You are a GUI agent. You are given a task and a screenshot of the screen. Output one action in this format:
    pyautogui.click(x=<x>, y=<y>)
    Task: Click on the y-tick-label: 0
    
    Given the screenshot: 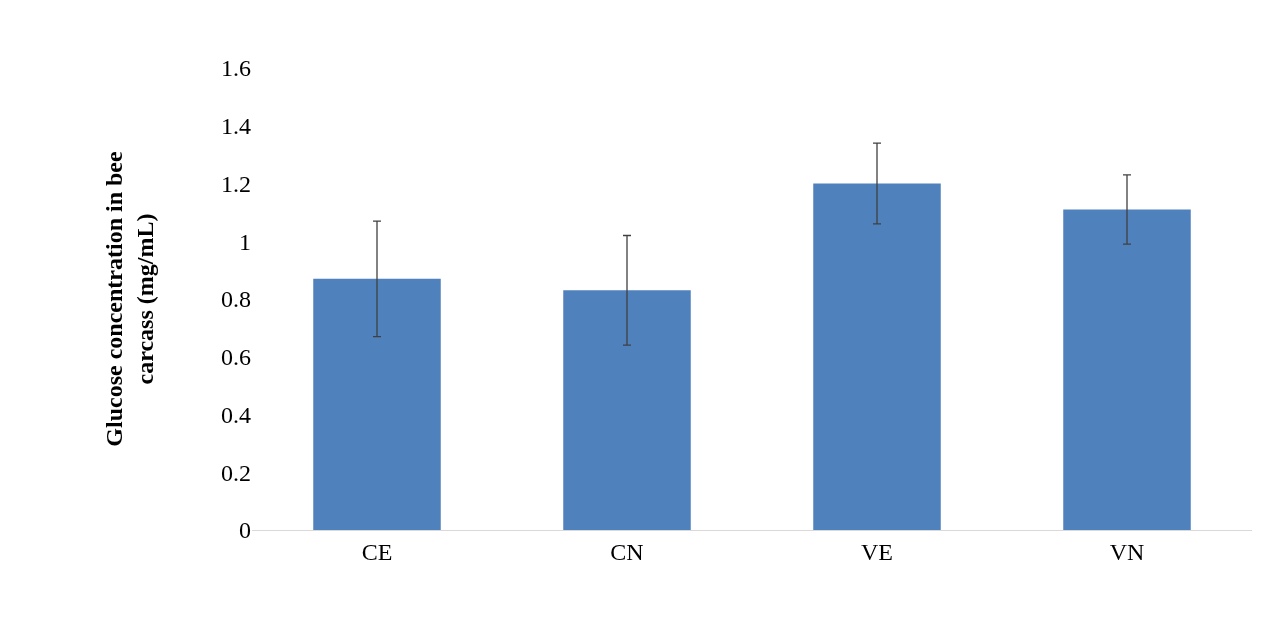 What is the action you would take?
    pyautogui.click(x=245, y=530)
    